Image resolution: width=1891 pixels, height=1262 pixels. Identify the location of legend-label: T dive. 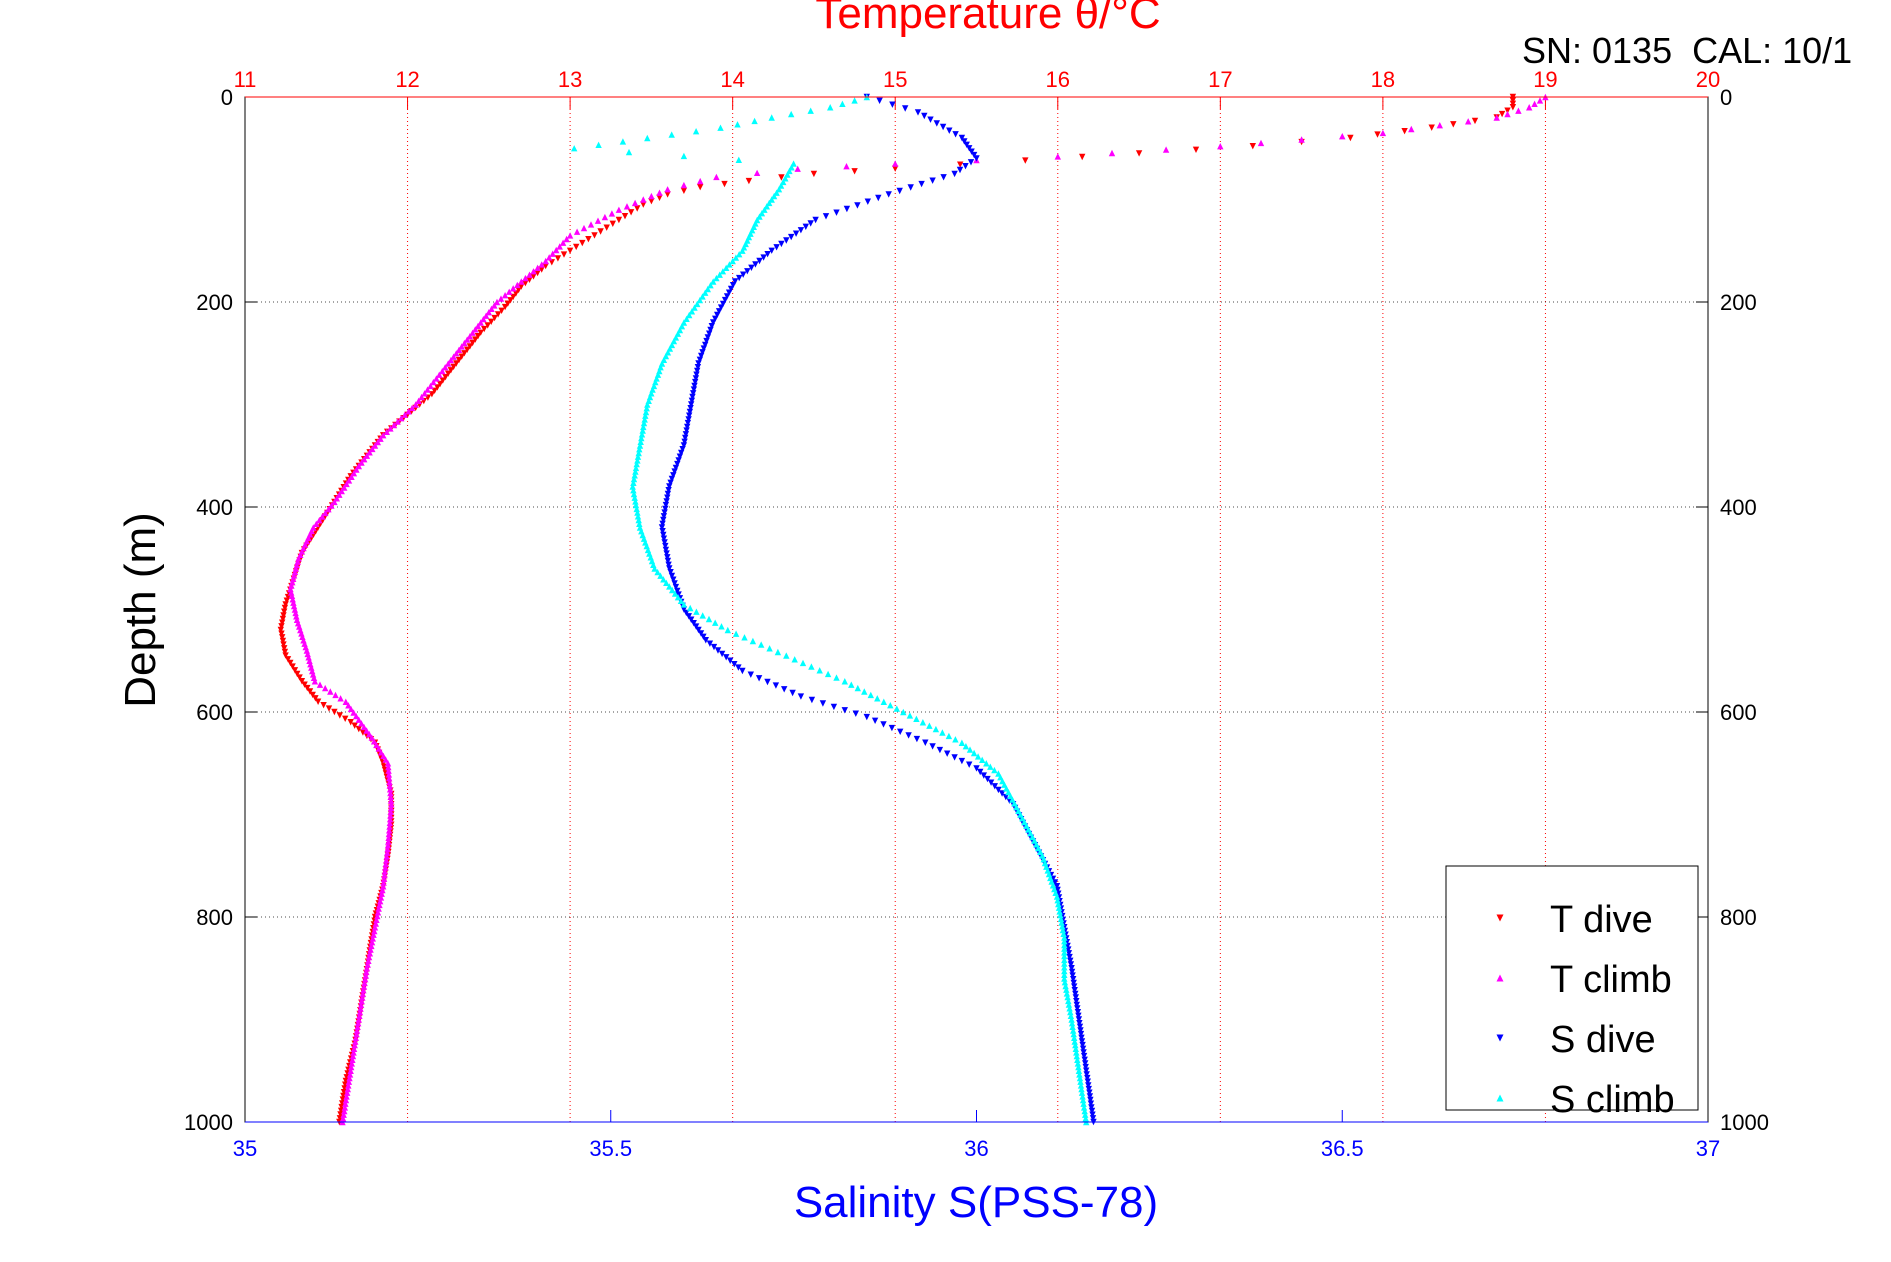
(1601, 920).